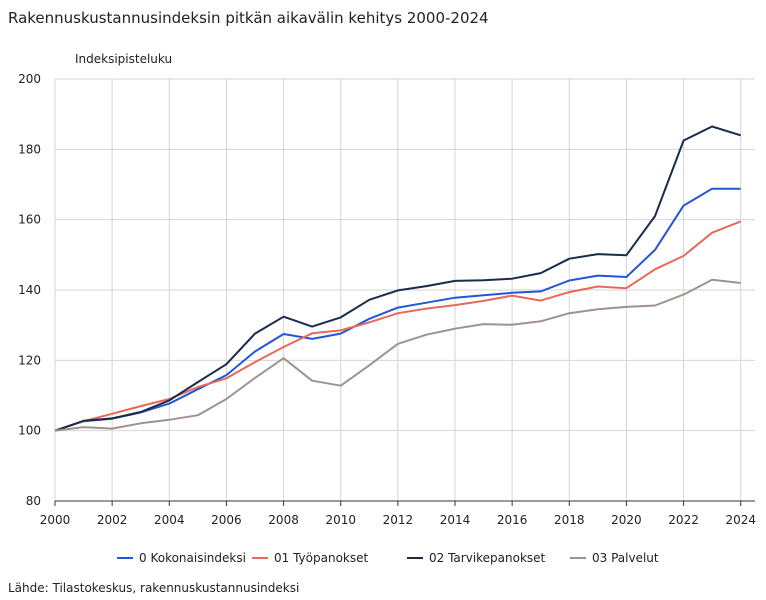  What do you see at coordinates (683, 520) in the screenshot?
I see `x-tick-label: 2022` at bounding box center [683, 520].